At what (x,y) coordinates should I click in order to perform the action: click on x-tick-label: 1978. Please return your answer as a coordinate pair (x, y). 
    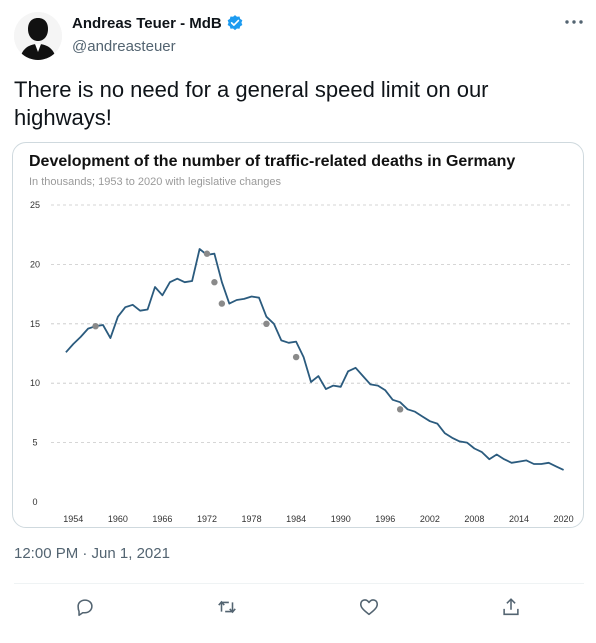
    Looking at the image, I should click on (252, 519).